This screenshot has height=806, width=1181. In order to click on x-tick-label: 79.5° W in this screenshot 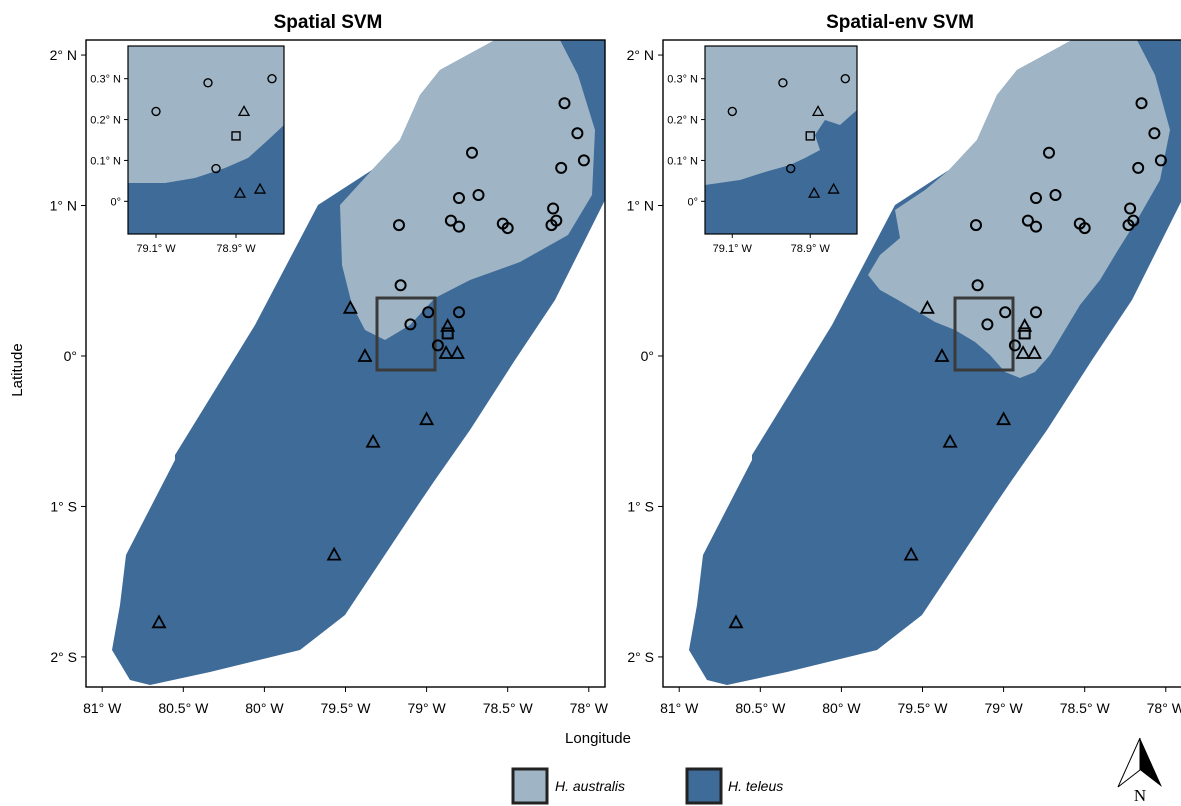, I will do `click(346, 708)`.